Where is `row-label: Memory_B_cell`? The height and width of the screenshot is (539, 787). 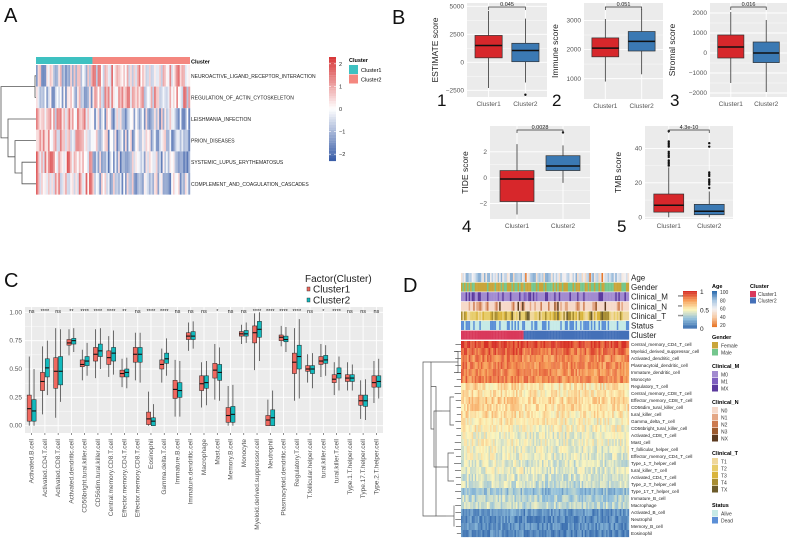 row-label: Memory_B_cell is located at coordinates (647, 526).